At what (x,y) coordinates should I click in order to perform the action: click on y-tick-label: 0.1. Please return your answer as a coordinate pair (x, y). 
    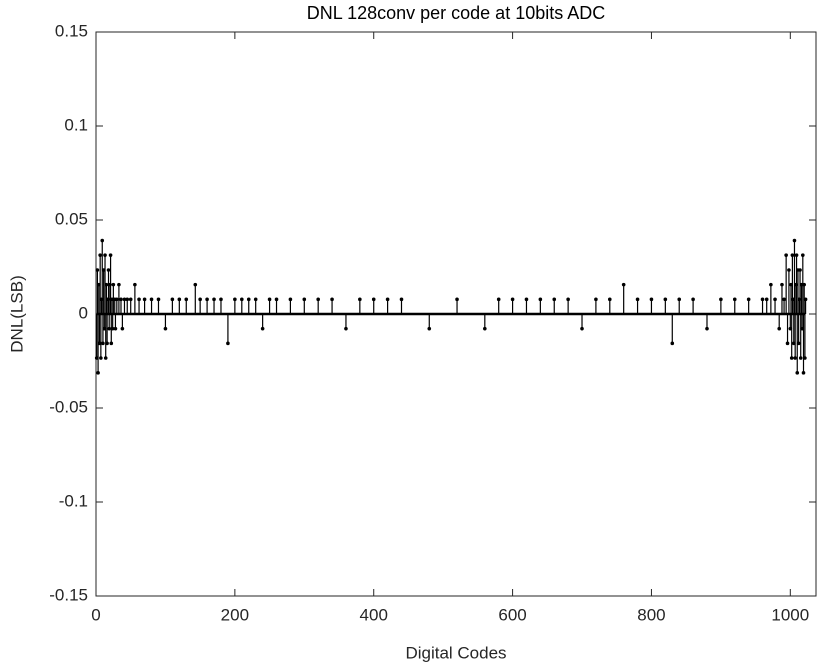
    Looking at the image, I should click on (76, 124).